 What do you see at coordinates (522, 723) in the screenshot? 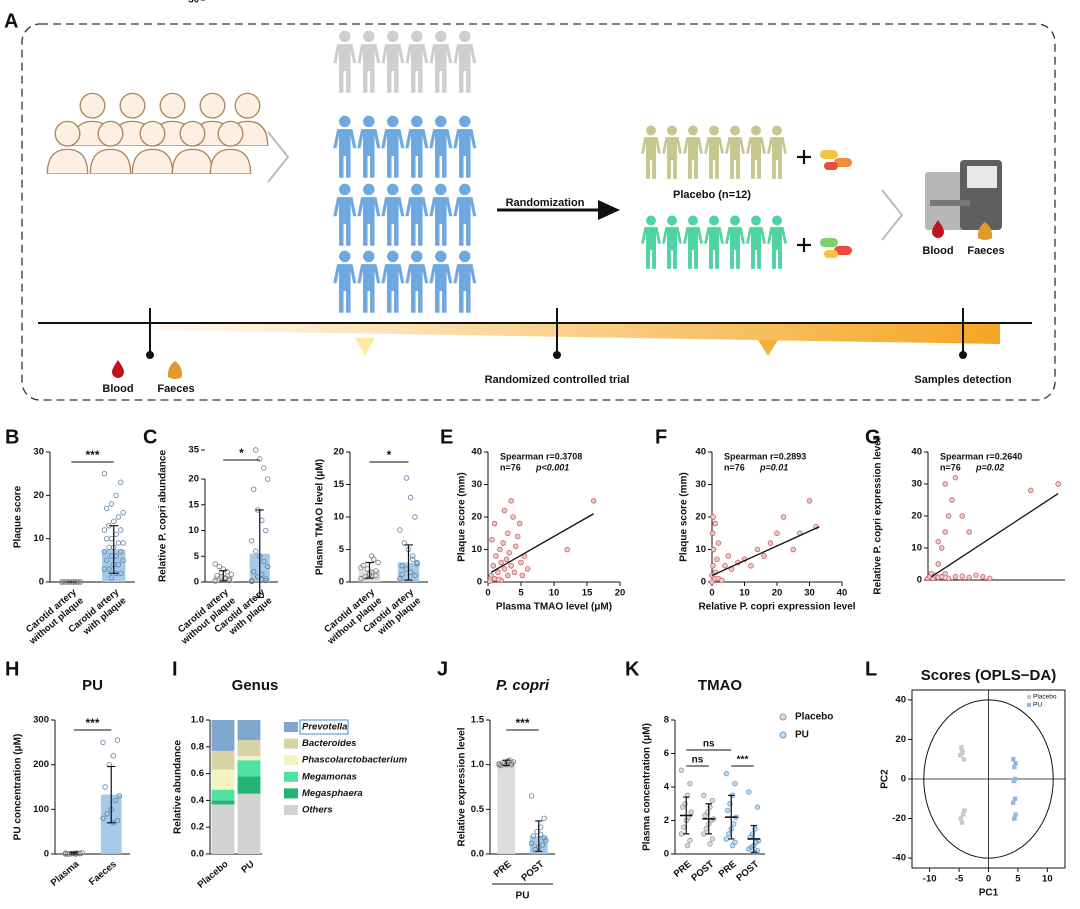
I see `significance-label: ***` at bounding box center [522, 723].